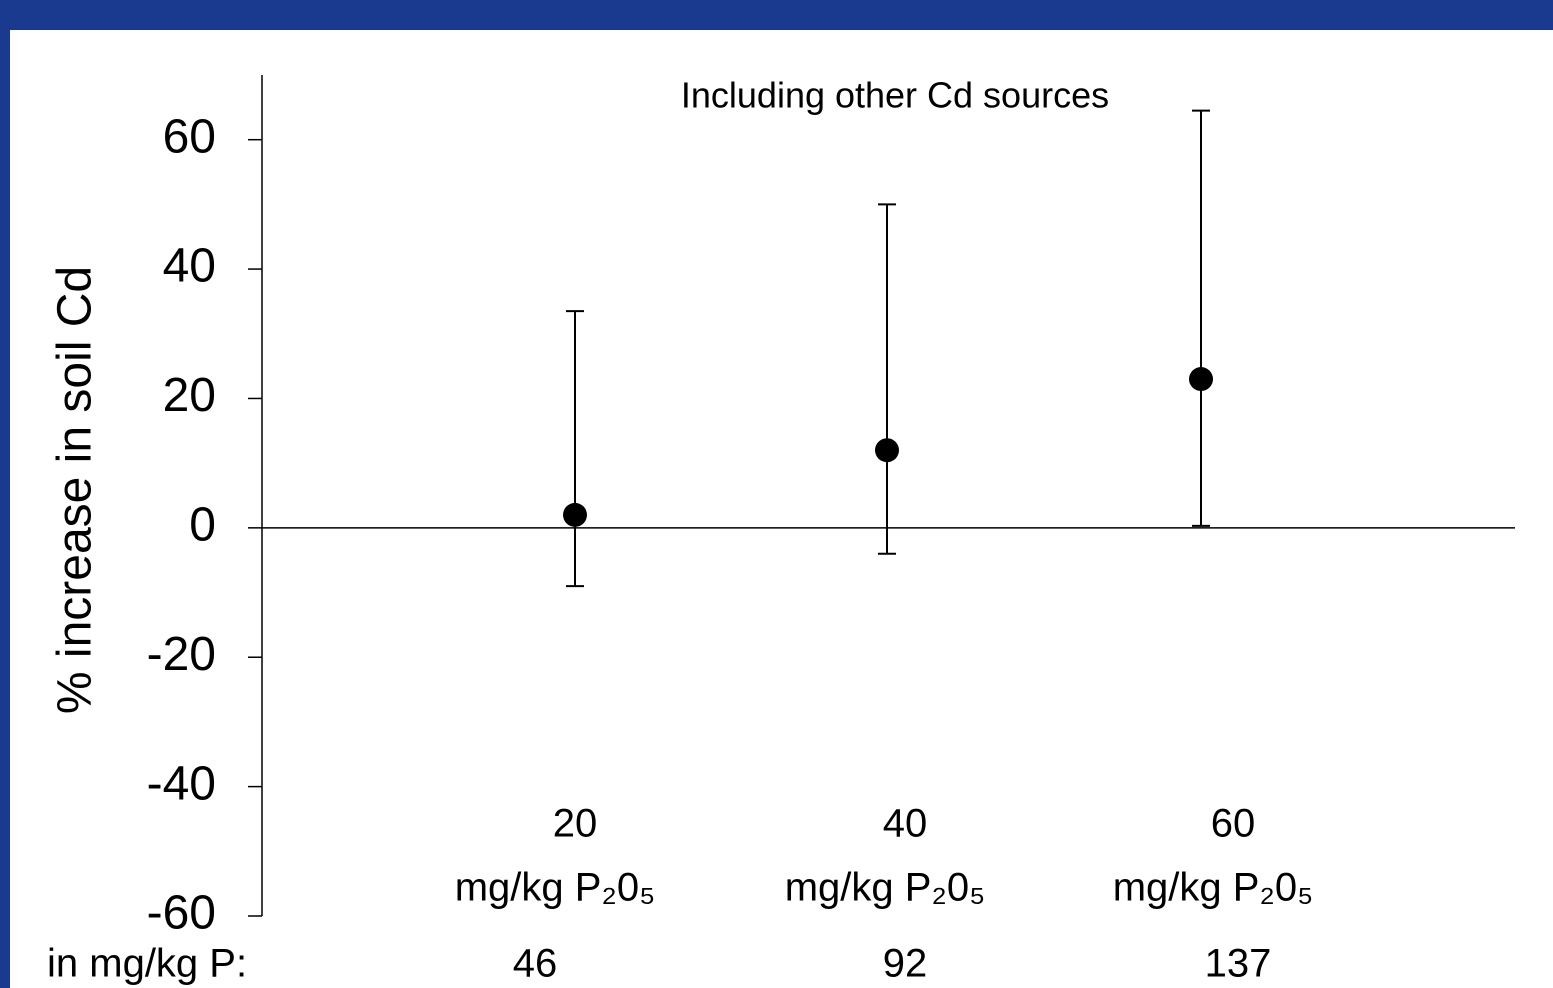 The image size is (1553, 988). Describe the element at coordinates (535, 964) in the screenshot. I see `p-value: 46` at that location.